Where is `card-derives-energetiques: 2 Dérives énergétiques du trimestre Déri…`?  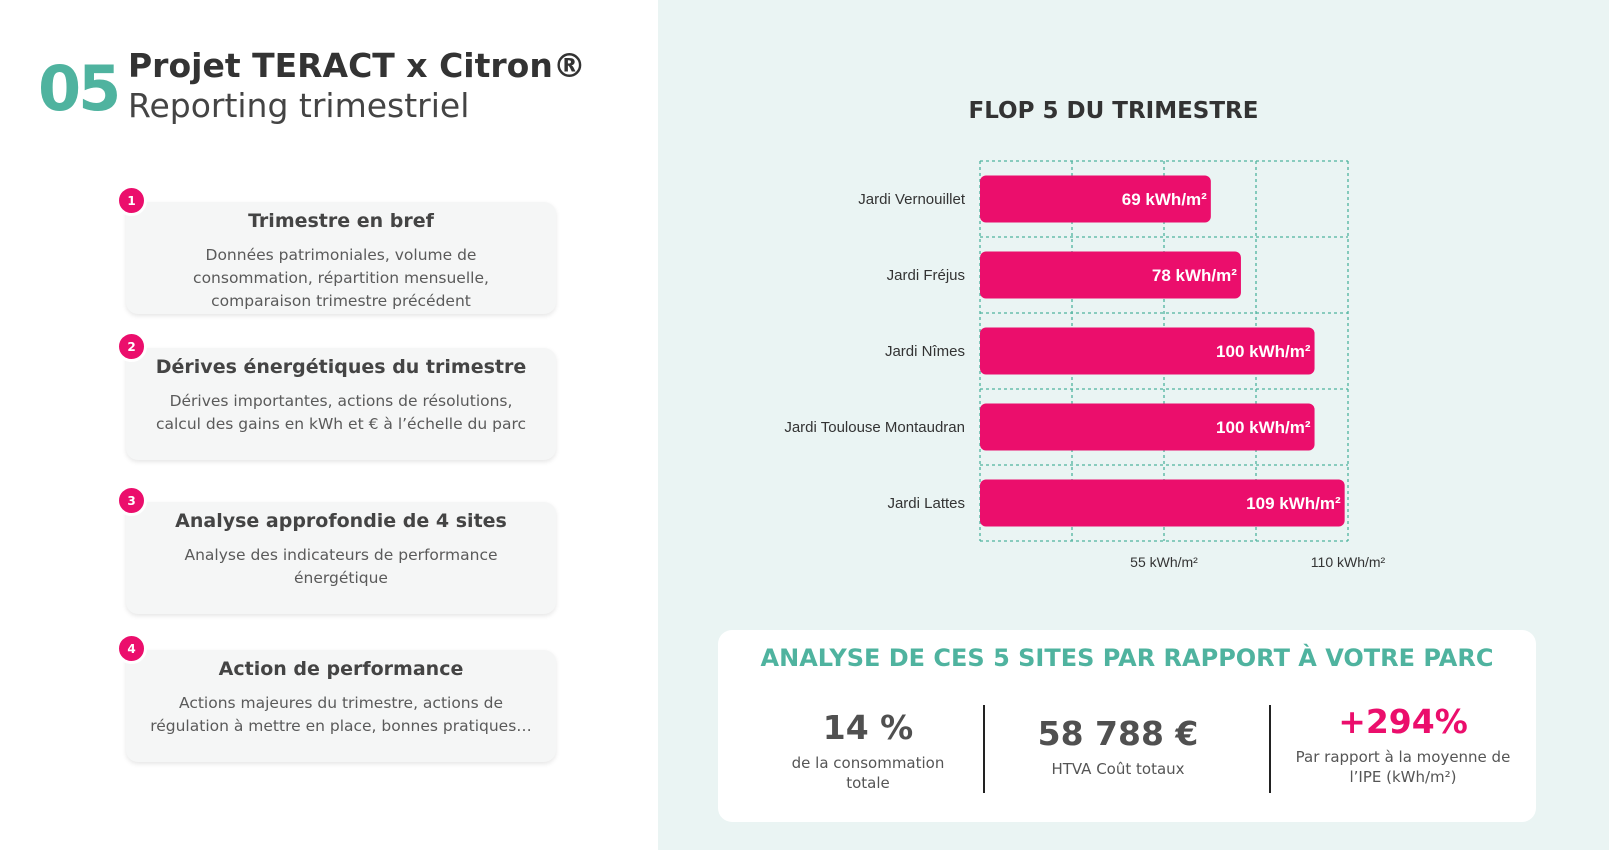
card-derives-energetiques: 2 Dérives énergétiques du trimestre Déri… is located at coordinates (336, 395).